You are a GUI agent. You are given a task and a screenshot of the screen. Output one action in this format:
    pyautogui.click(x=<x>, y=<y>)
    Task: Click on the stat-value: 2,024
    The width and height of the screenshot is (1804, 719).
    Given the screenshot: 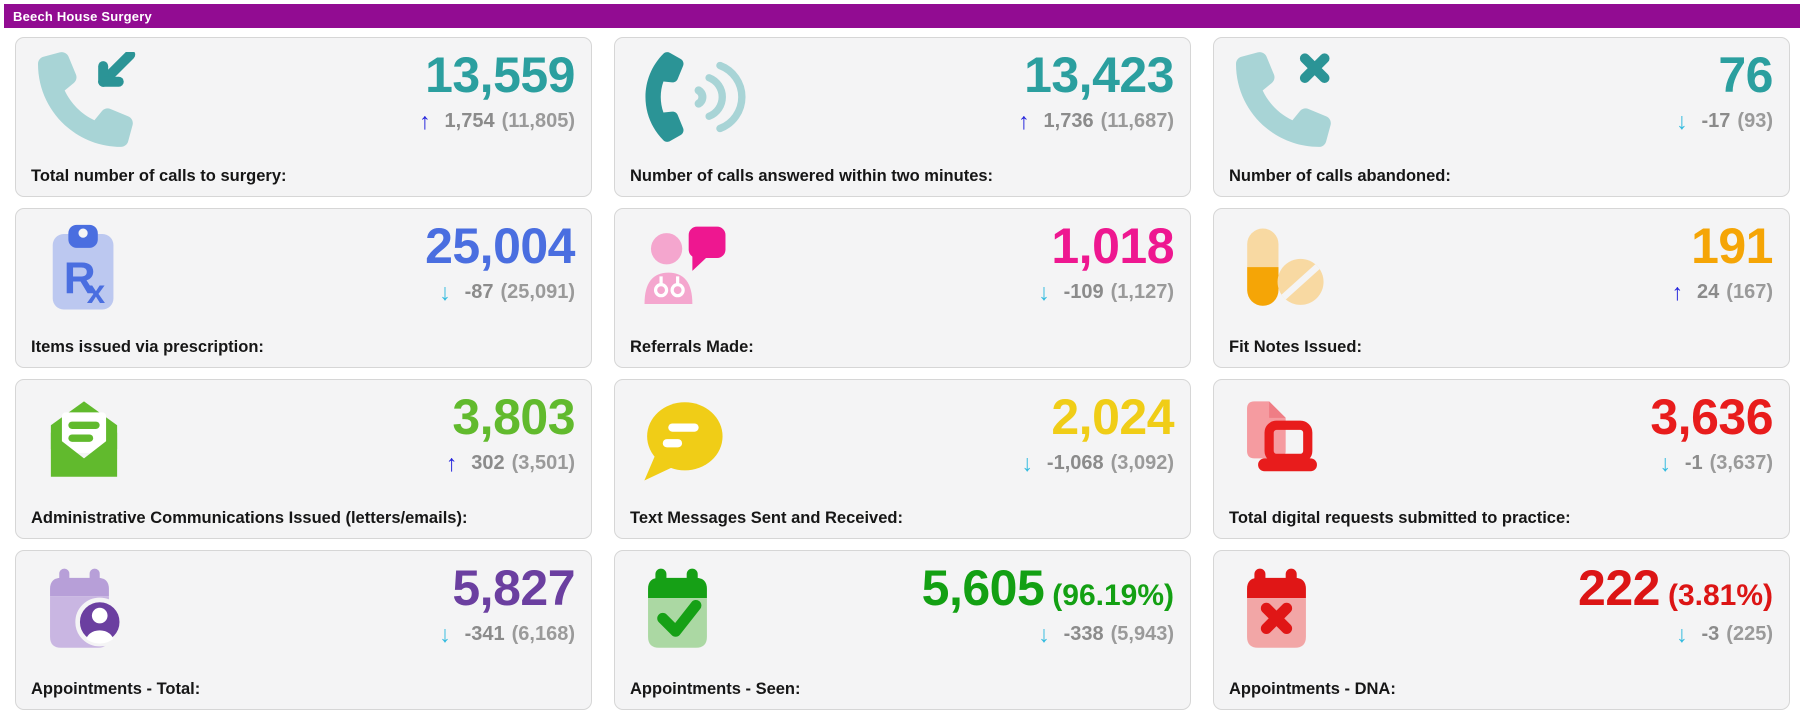 What is the action you would take?
    pyautogui.click(x=1112, y=417)
    